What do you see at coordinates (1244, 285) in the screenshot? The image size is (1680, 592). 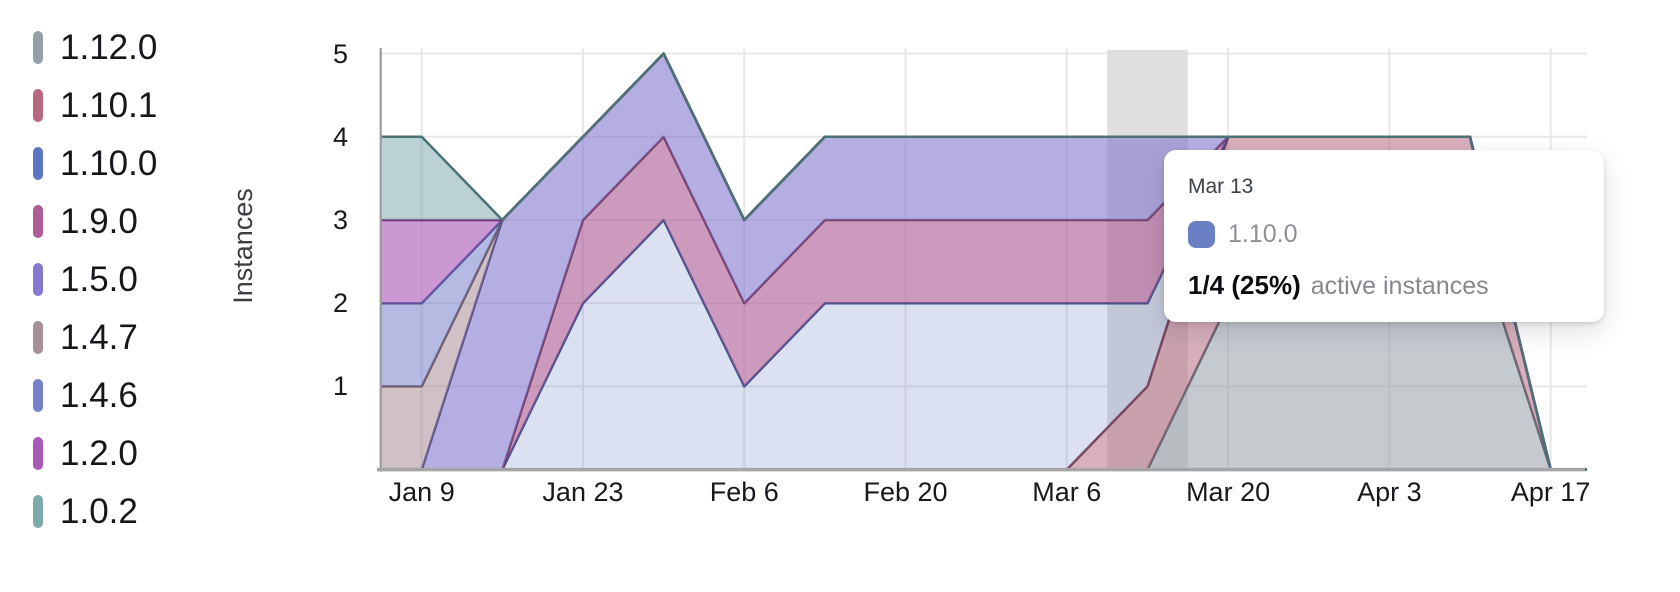 I see `tooltip-value: 1/4 (25%)` at bounding box center [1244, 285].